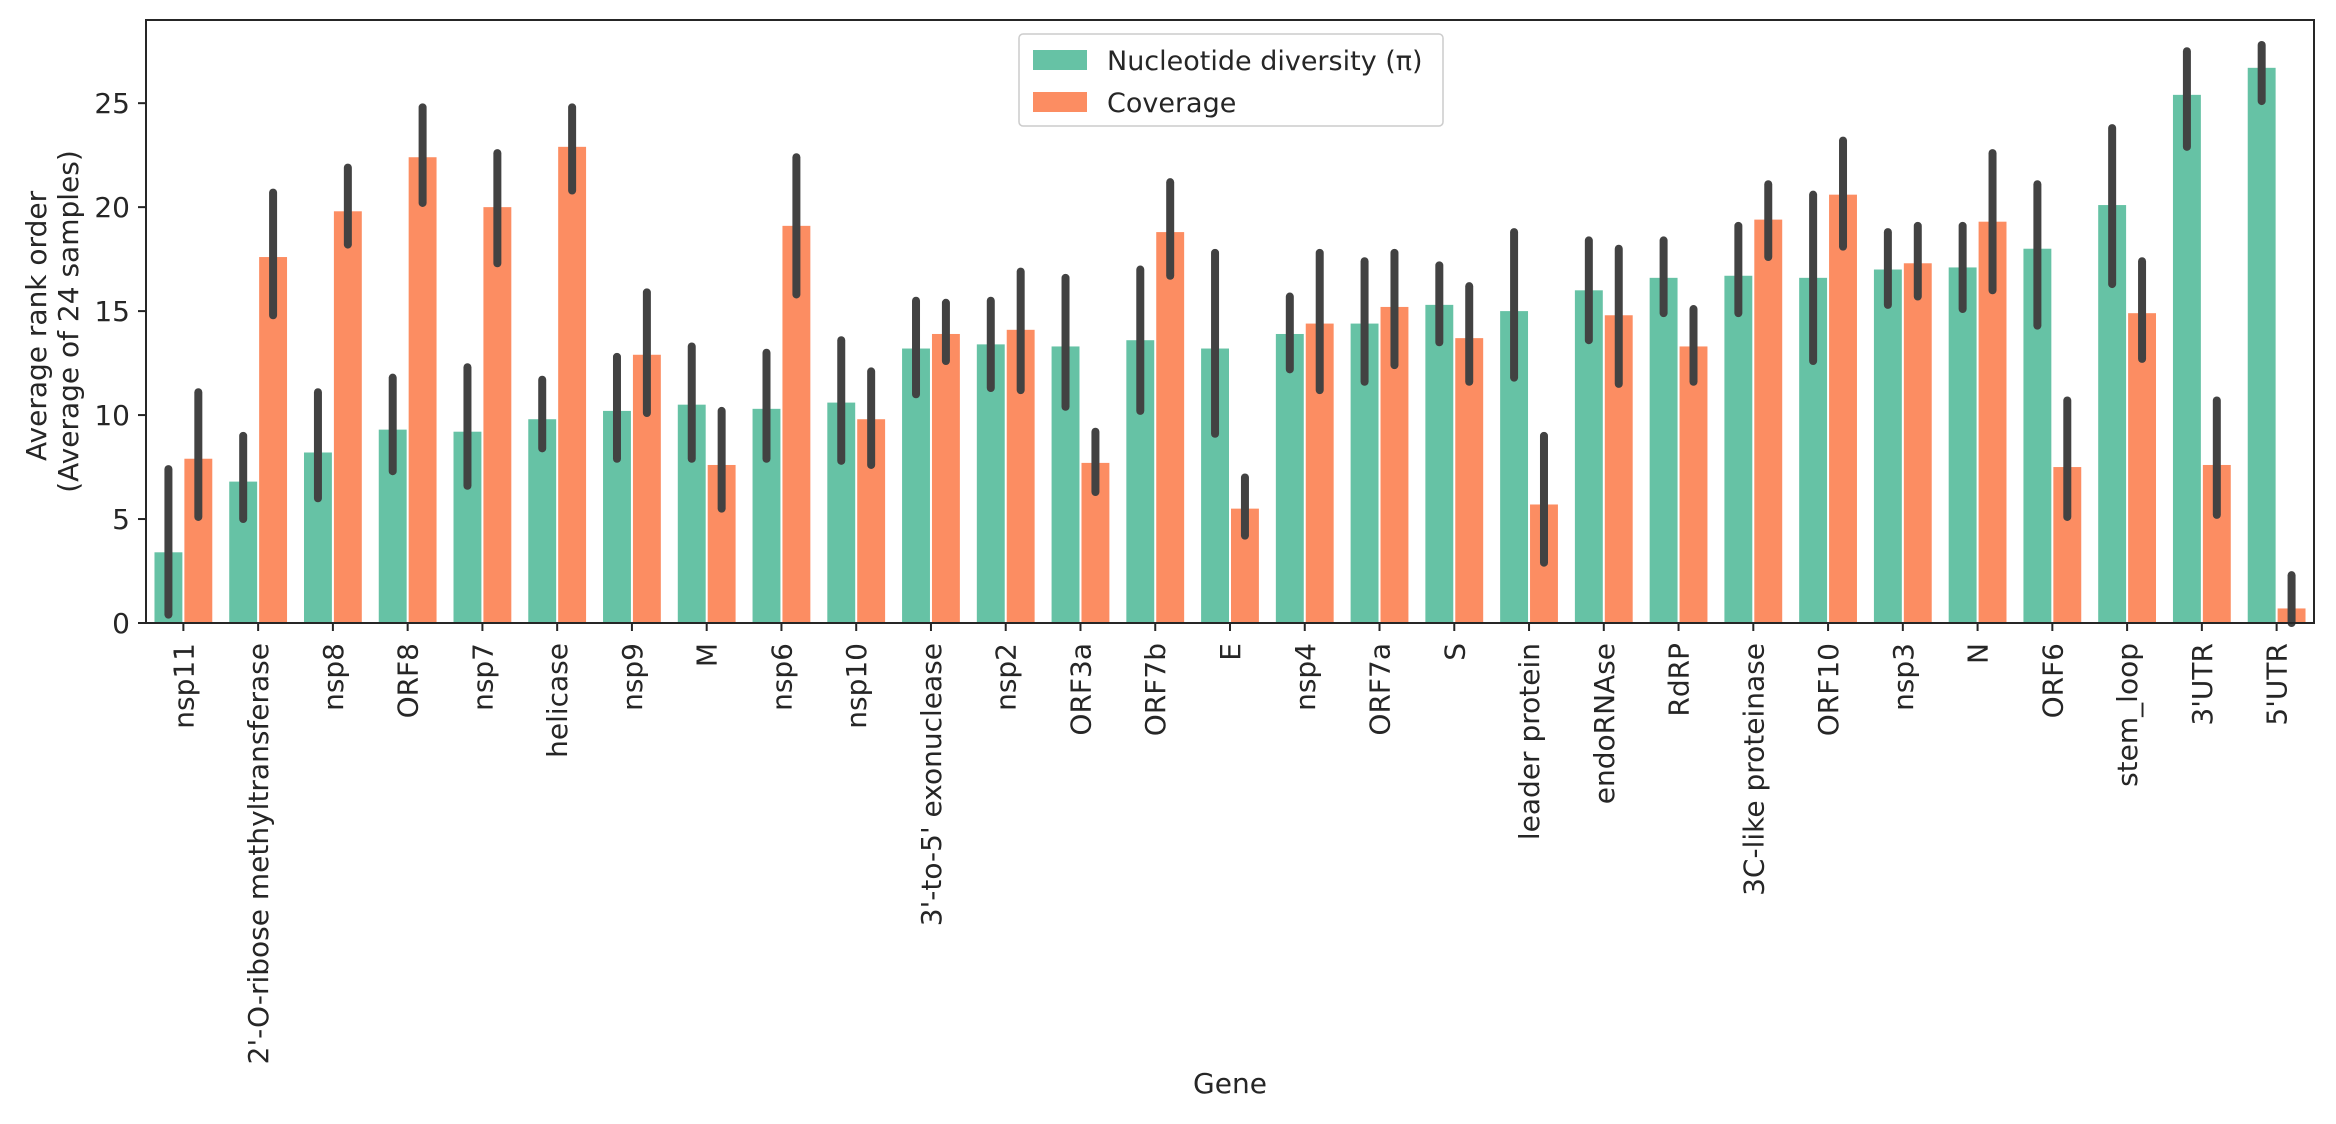 Image resolution: width=2336 pixels, height=1124 pixels. I want to click on x-tick-label: nsp10, so click(856, 686).